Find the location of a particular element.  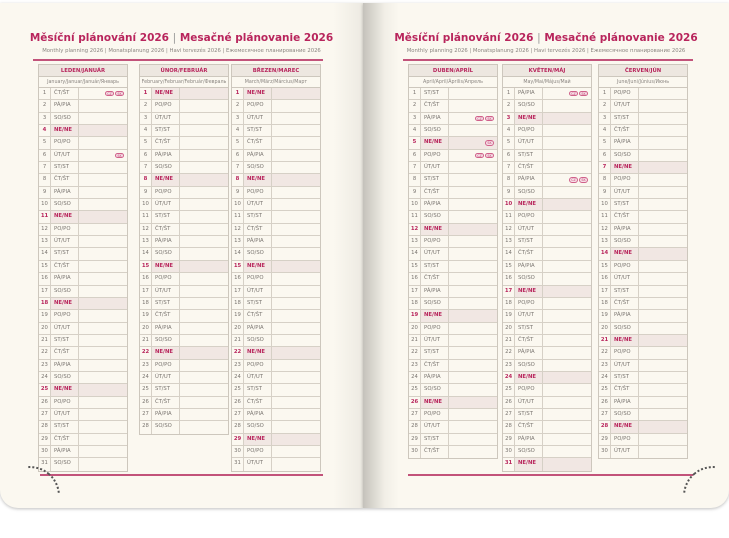

day-note-cell: SK is located at coordinates (103, 155).